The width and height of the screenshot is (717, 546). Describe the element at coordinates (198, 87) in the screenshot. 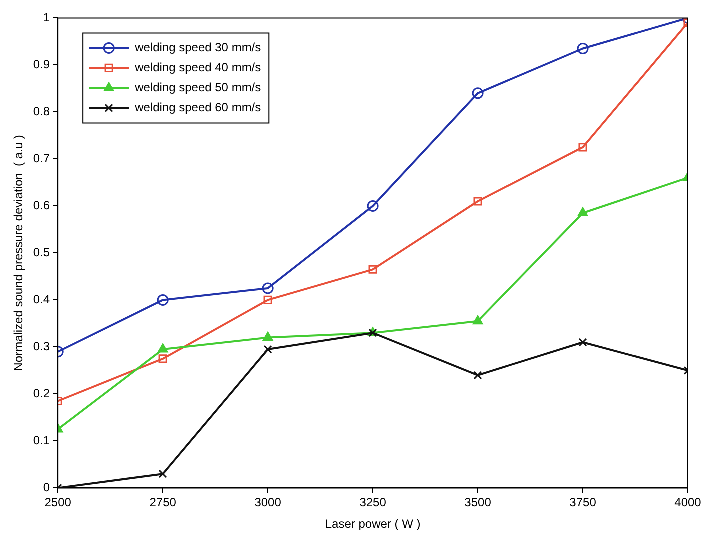

I see `legend-label: welding speed 50 mm/s` at that location.